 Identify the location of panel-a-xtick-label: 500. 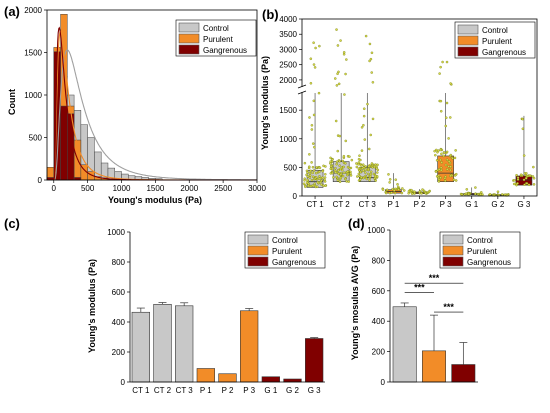
(88, 188).